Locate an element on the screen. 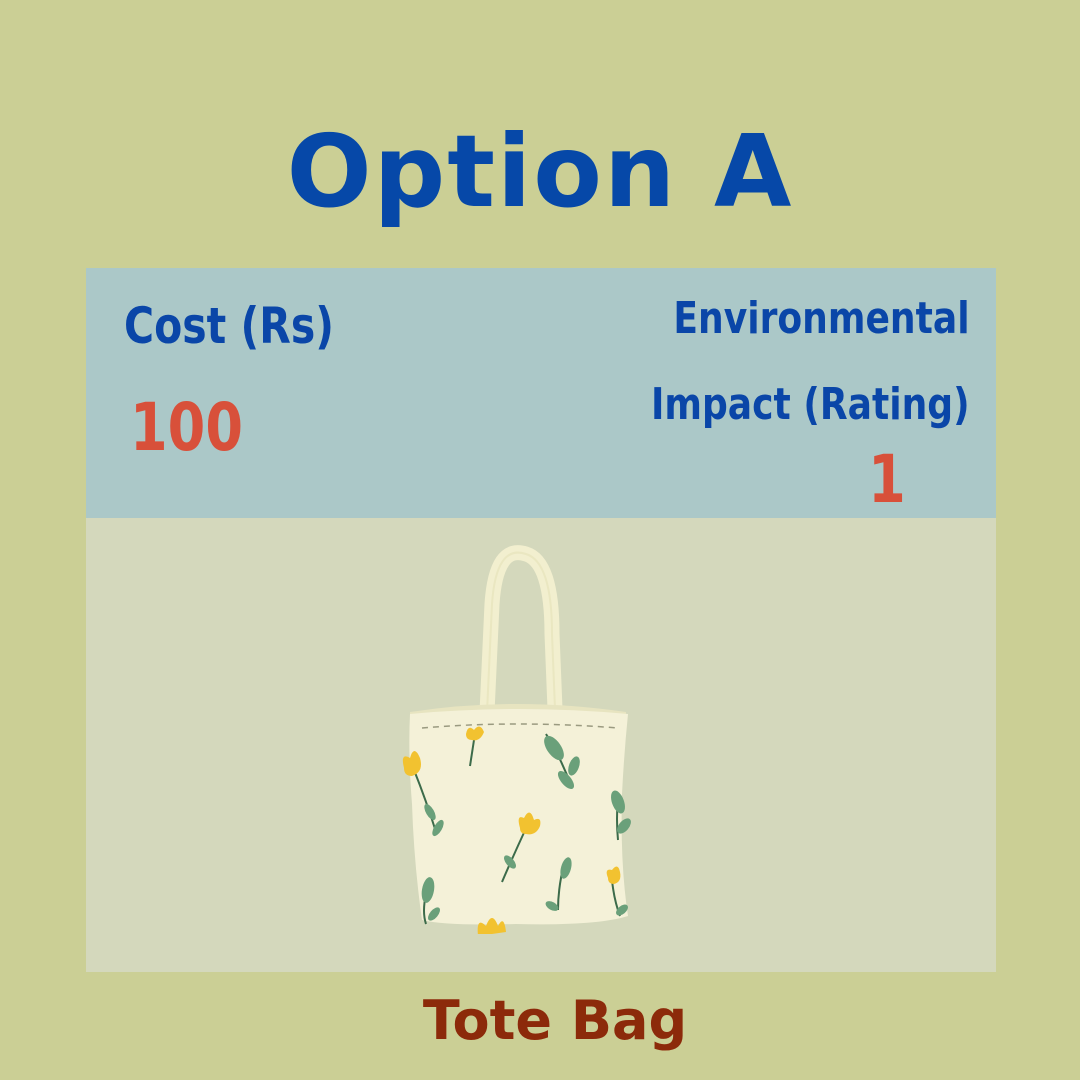 This screenshot has height=1080, width=1080. env-label-line1: Environmental is located at coordinates (821, 318).